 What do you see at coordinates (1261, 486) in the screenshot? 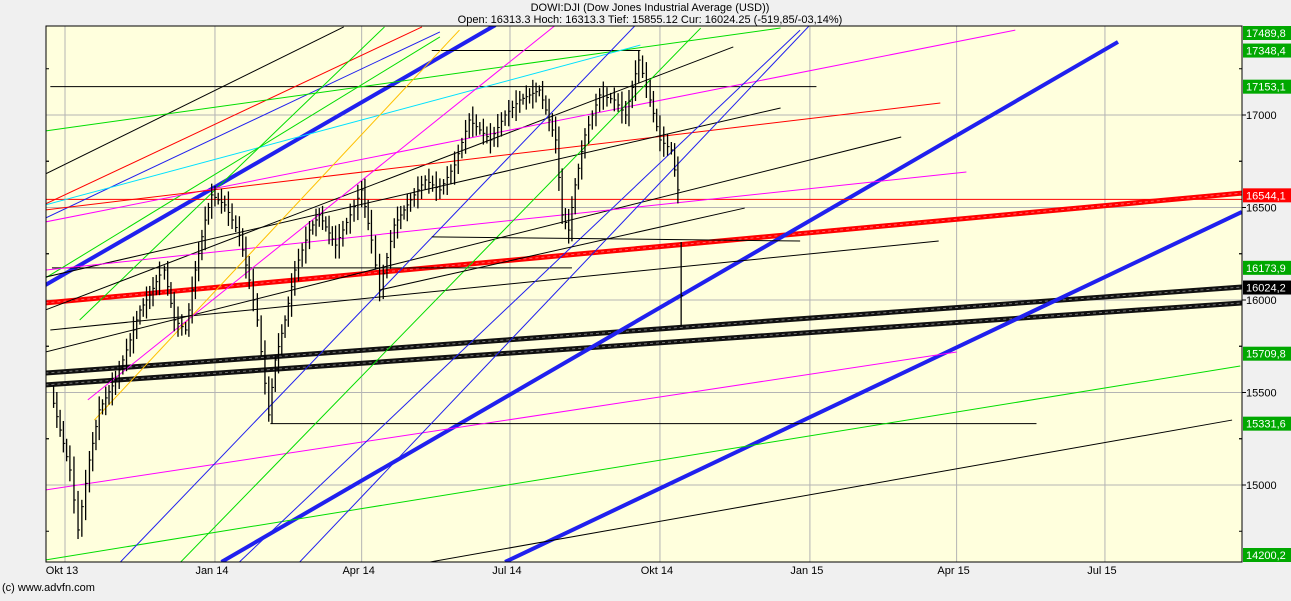
I see `y-tick-label: 15000` at bounding box center [1261, 486].